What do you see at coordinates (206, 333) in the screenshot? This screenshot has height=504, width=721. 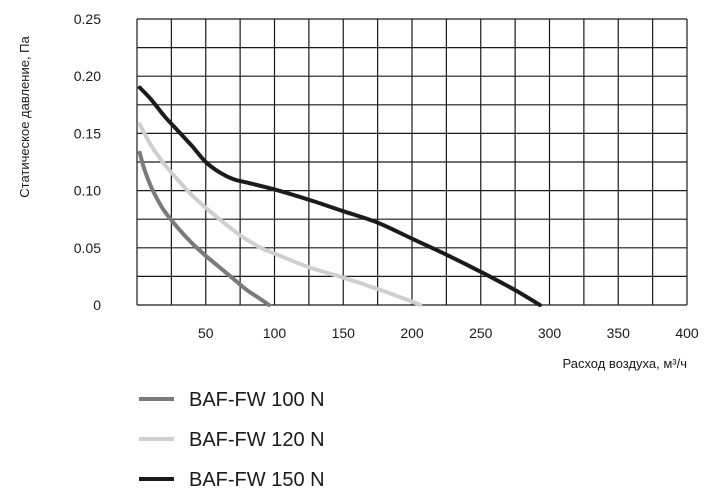 I see `x-tick-label: 50` at bounding box center [206, 333].